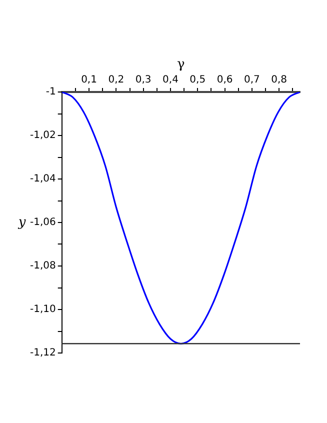 This screenshot has width=327, height=423. Describe the element at coordinates (279, 80) in the screenshot. I see `x-tick-label: 0,8` at that location.